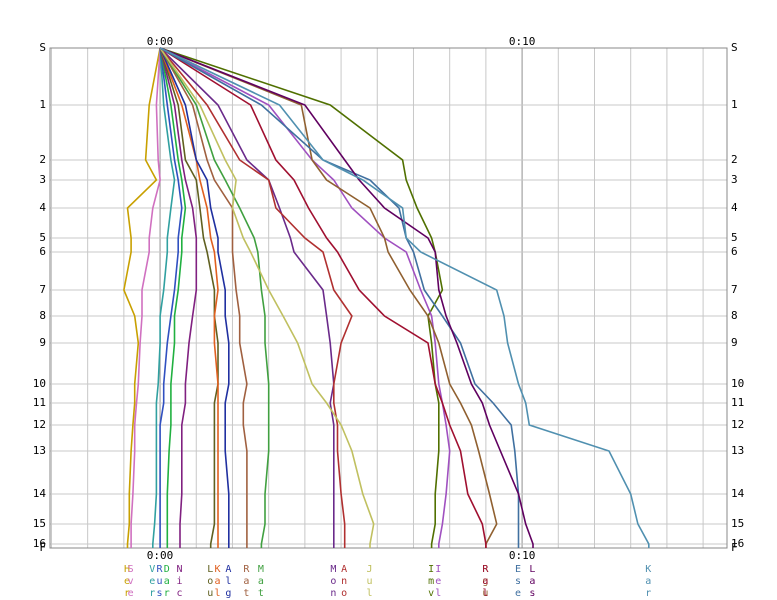 This screenshot has width=777, height=600. What do you see at coordinates (159, 582) in the screenshot?
I see `runner-name: Rus` at bounding box center [159, 582].